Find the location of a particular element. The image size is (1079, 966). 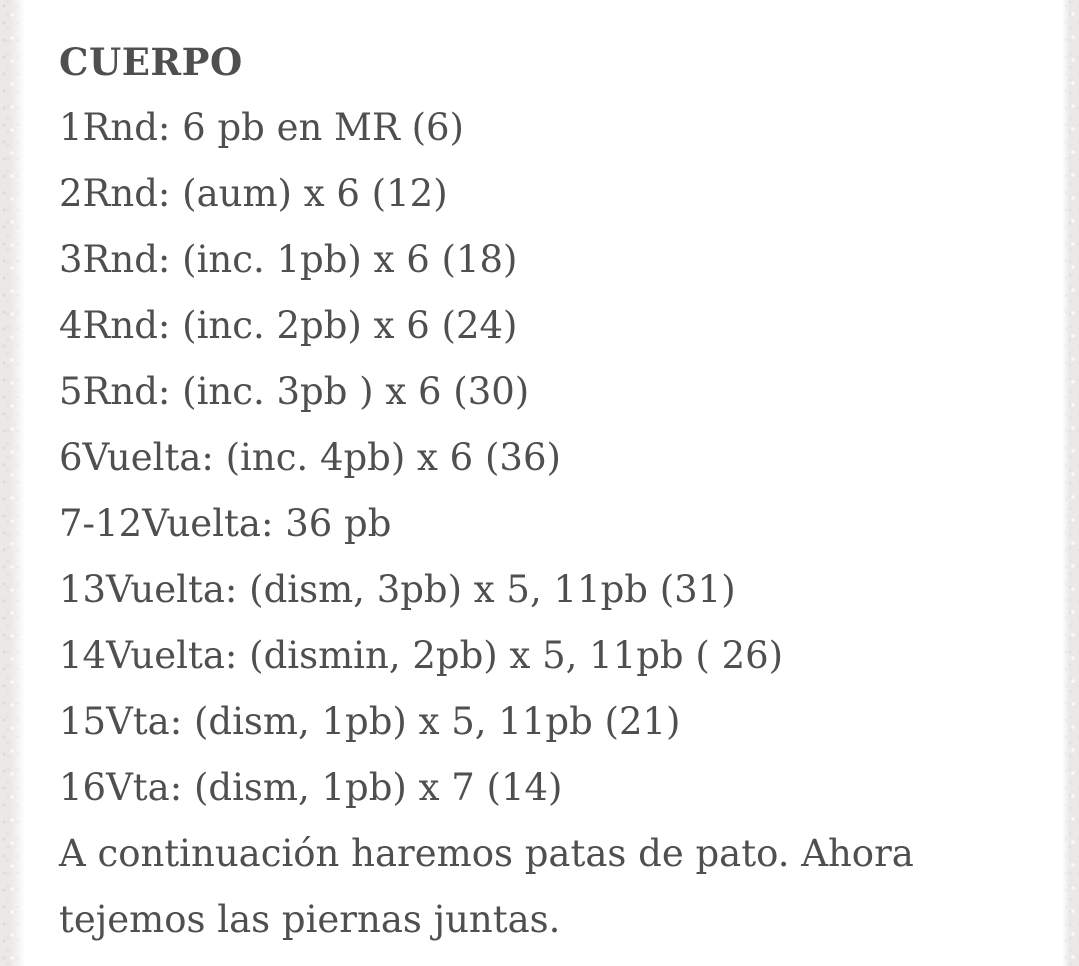

pattern-line-round-4: 4Rnd: (inc. 2pb) x 6 (24) is located at coordinates (288, 325).